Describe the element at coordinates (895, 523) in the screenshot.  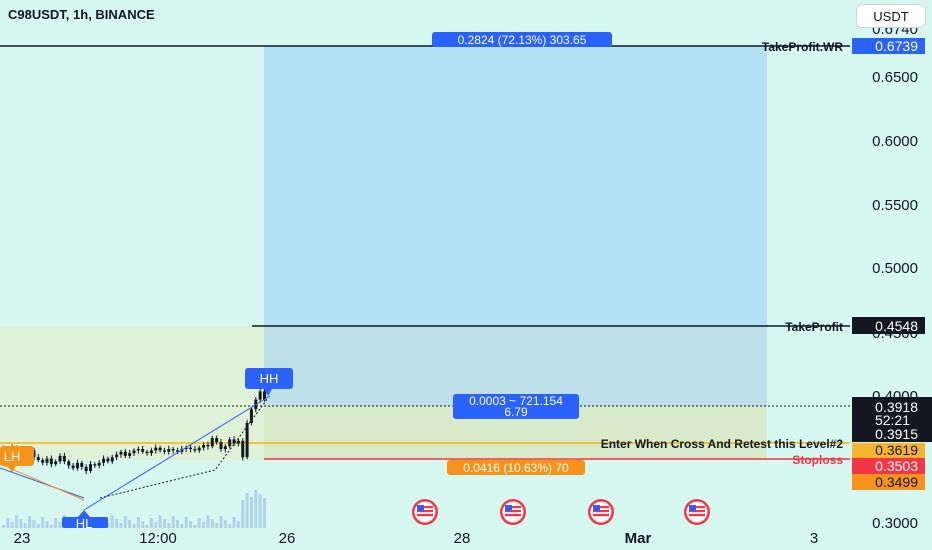
I see `price-tick: 0.3000` at that location.